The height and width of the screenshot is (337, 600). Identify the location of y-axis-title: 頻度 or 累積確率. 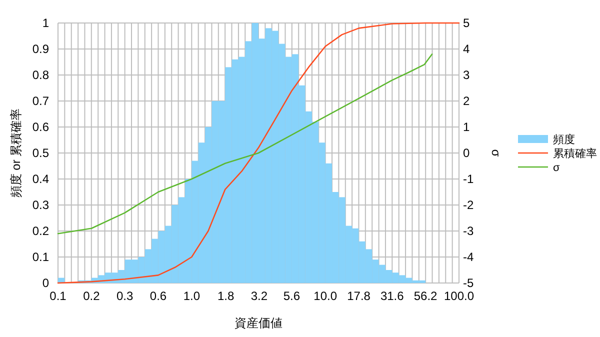
(16, 153).